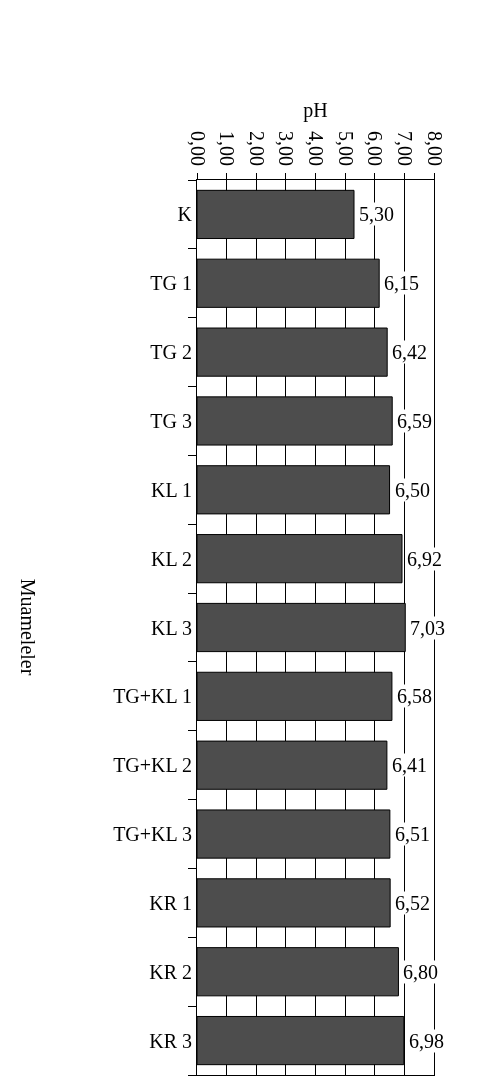 Image resolution: width=483 pixels, height=1080 pixels. What do you see at coordinates (409, 352) in the screenshot?
I see `data-label: 6,42` at bounding box center [409, 352].